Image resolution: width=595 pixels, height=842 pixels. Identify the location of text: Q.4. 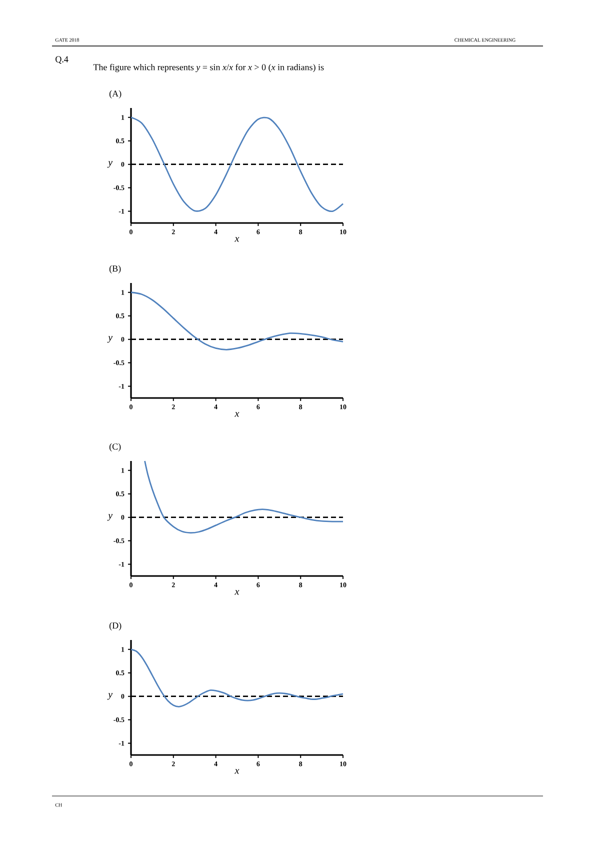
(62, 60).